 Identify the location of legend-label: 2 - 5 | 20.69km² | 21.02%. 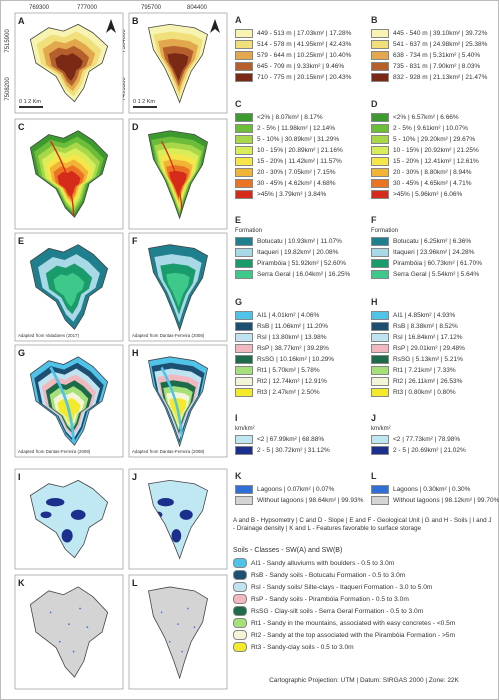
(429, 450).